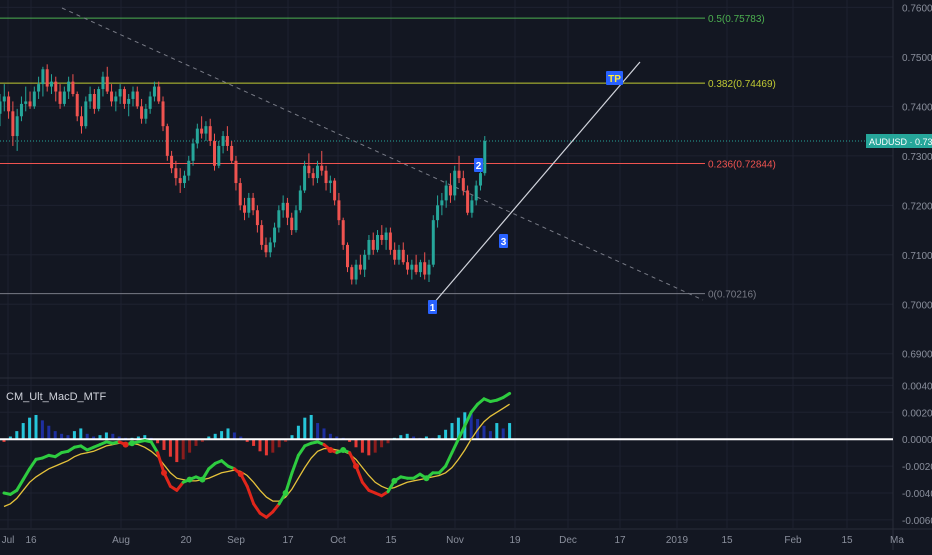 Image resolution: width=932 pixels, height=555 pixels. Describe the element at coordinates (793, 540) in the screenshot. I see `time-axis-tick-label: Feb` at that location.